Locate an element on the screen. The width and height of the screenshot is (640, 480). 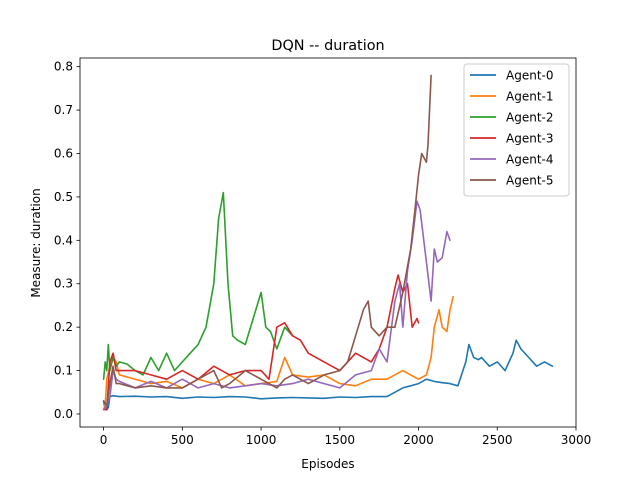
x-tick-label: 500 is located at coordinates (182, 440).